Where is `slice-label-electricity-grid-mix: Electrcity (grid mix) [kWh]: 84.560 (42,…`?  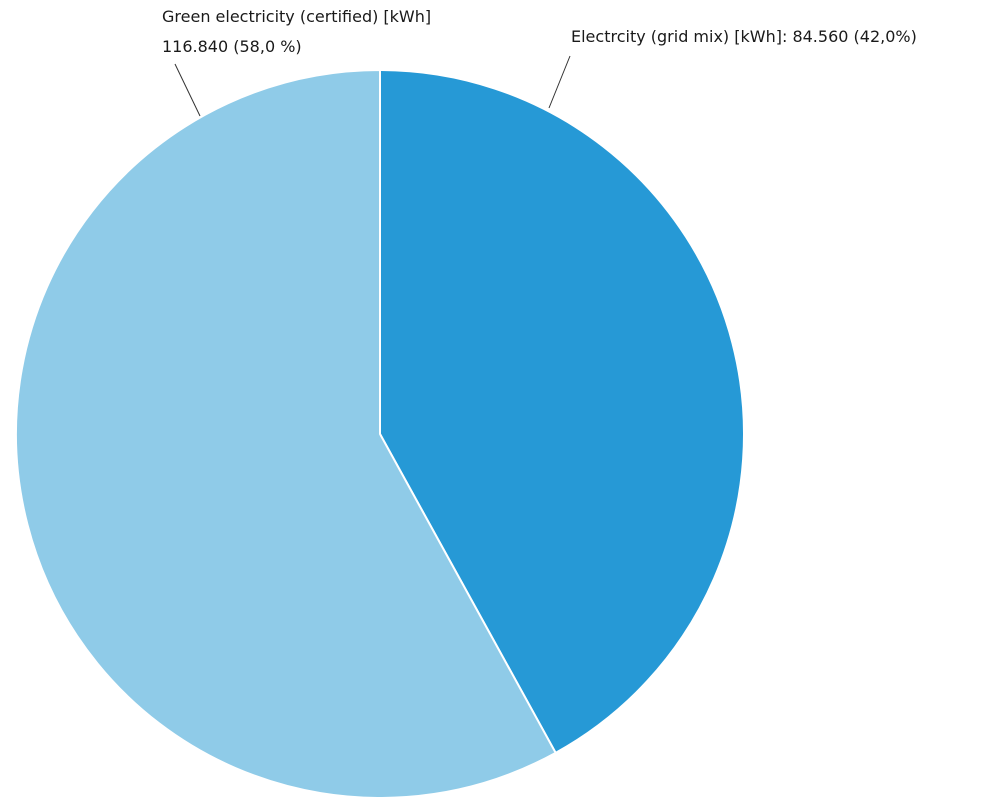 slice-label-electricity-grid-mix: Electrcity (grid mix) [kWh]: 84.560 (42,… is located at coordinates (744, 36).